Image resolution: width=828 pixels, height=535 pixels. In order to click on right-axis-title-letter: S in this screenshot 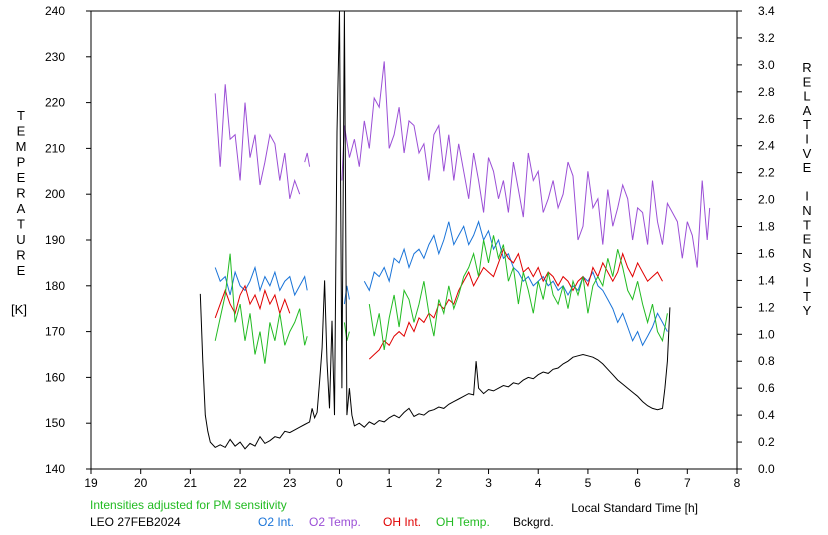, I will do `click(807, 267)`.